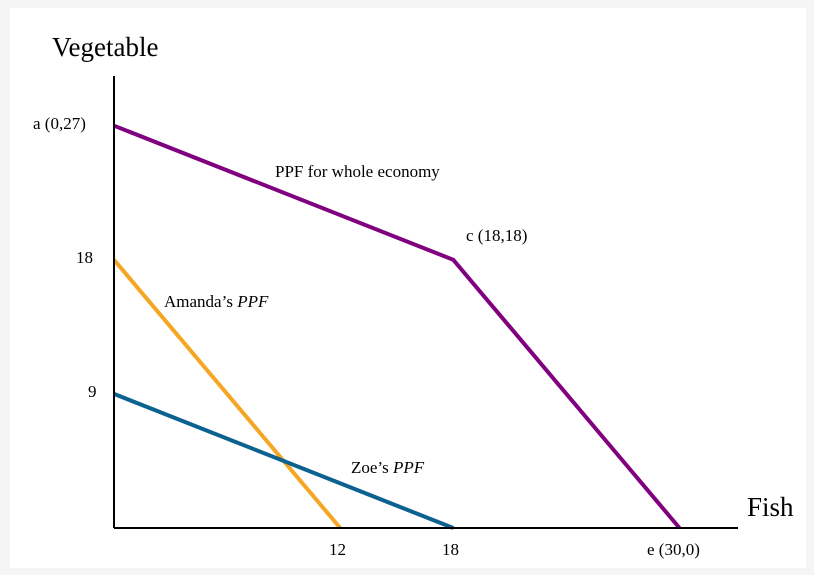 Image resolution: width=814 pixels, height=575 pixels. I want to click on x-tick-label-e: e (30,0), so click(673, 549).